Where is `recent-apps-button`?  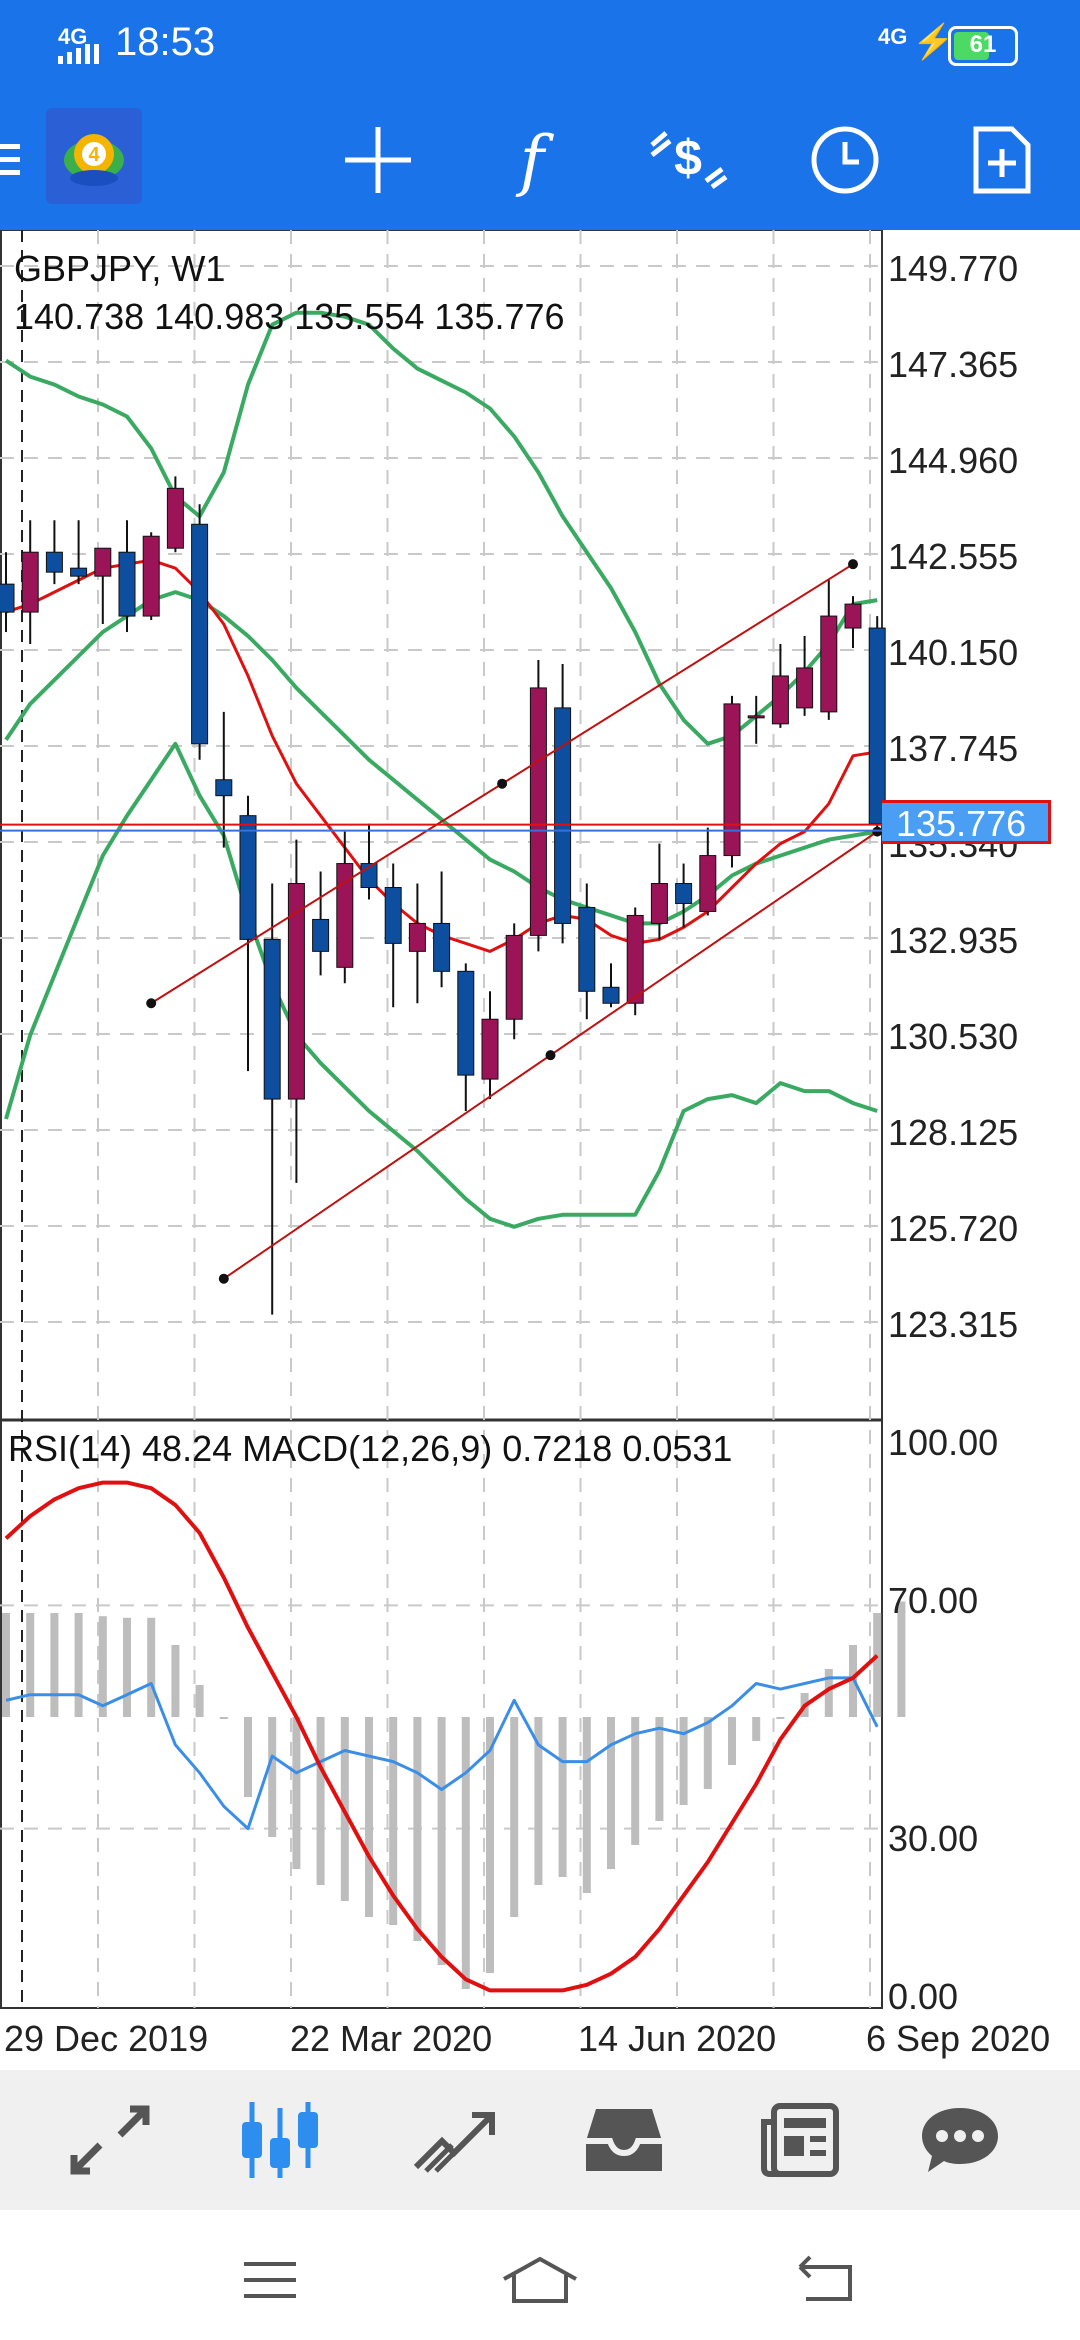
recent-apps-button is located at coordinates (270, 2280).